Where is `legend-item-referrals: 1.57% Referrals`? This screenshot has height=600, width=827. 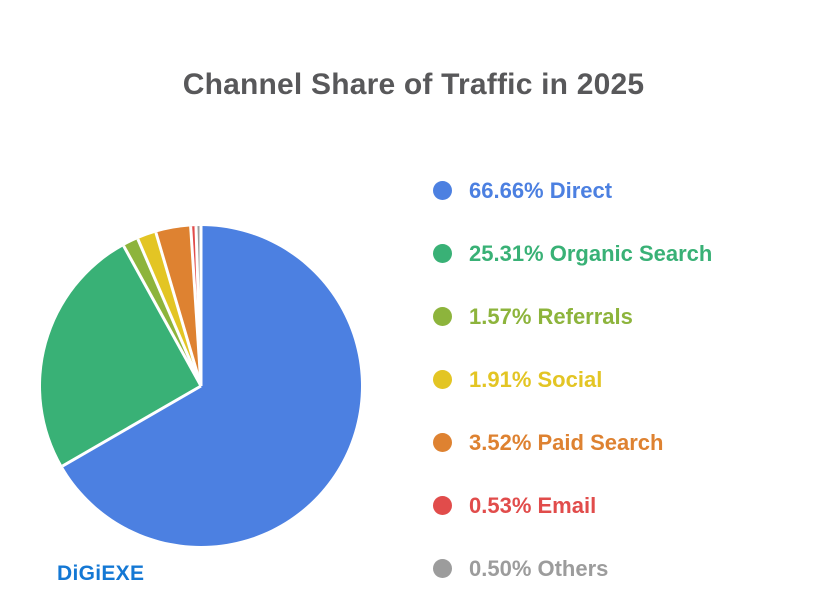 legend-item-referrals: 1.57% Referrals is located at coordinates (572, 316).